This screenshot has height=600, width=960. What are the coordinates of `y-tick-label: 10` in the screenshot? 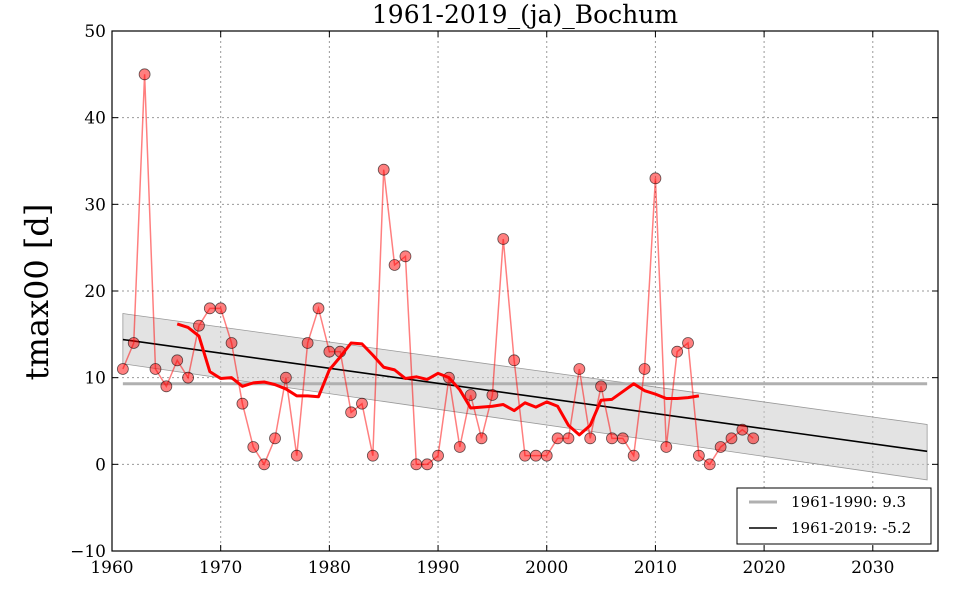 It's located at (95, 379).